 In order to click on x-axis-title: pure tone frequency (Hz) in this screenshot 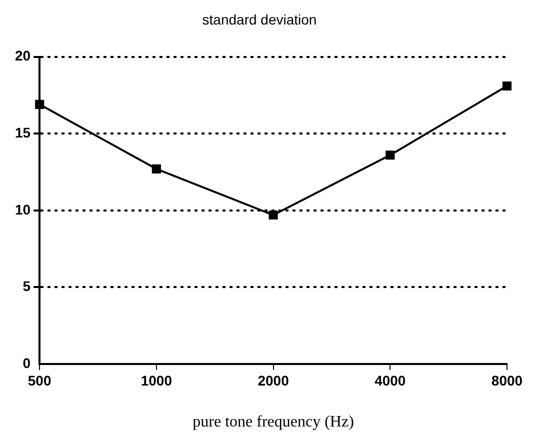, I will do `click(273, 422)`.